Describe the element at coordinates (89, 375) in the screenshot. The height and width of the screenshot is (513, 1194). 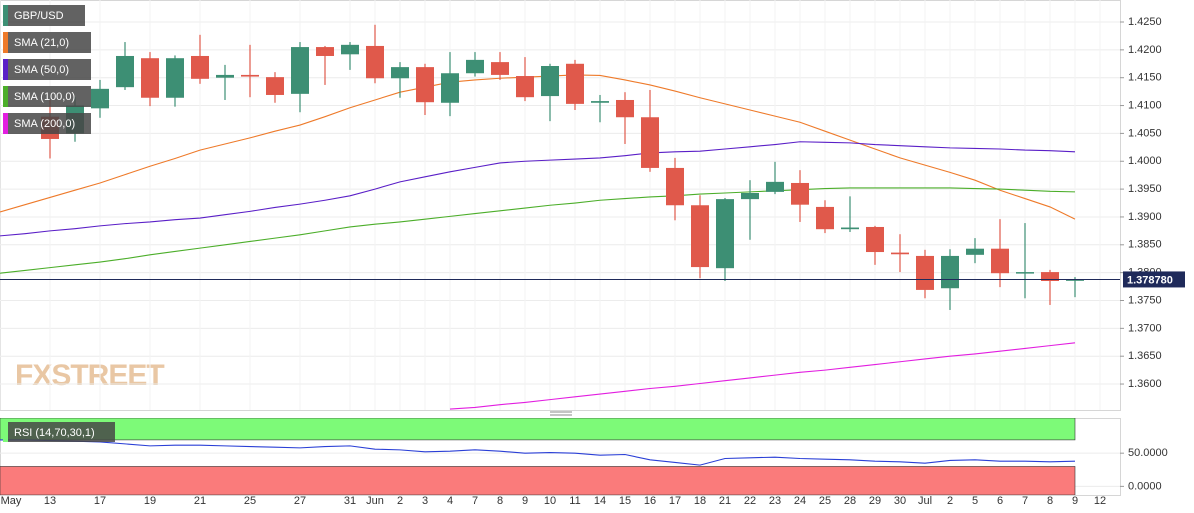
I see `watermark: FXSTREET` at that location.